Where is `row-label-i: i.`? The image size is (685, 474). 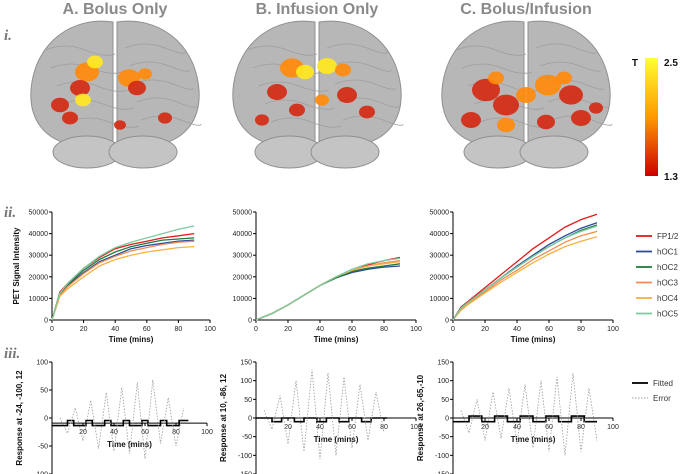 row-label-i: i. is located at coordinates (8, 36).